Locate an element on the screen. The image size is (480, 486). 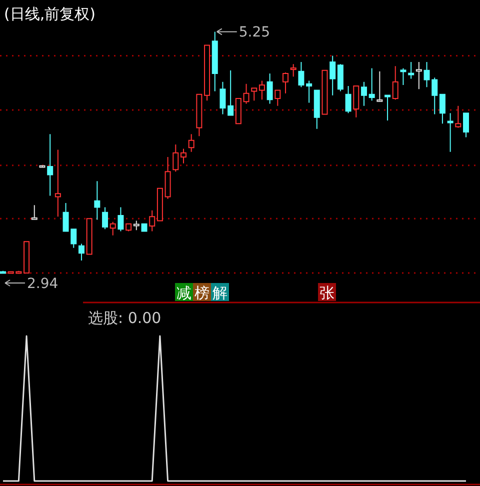
text: 减 is located at coordinates (184, 293).